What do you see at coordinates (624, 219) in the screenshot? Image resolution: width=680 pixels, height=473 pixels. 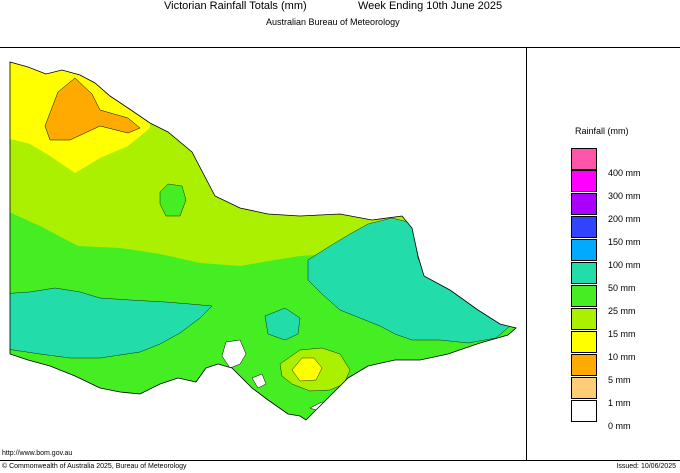 I see `legend-label-200: 200 mm` at bounding box center [624, 219].